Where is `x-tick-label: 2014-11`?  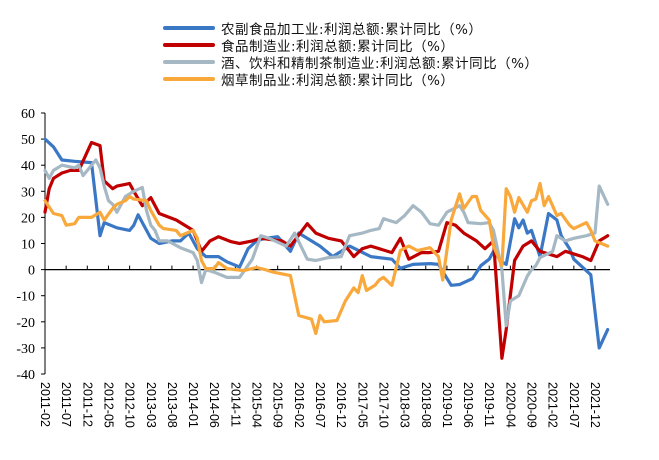 x-tick-label: 2014-11 is located at coordinates (235, 404).